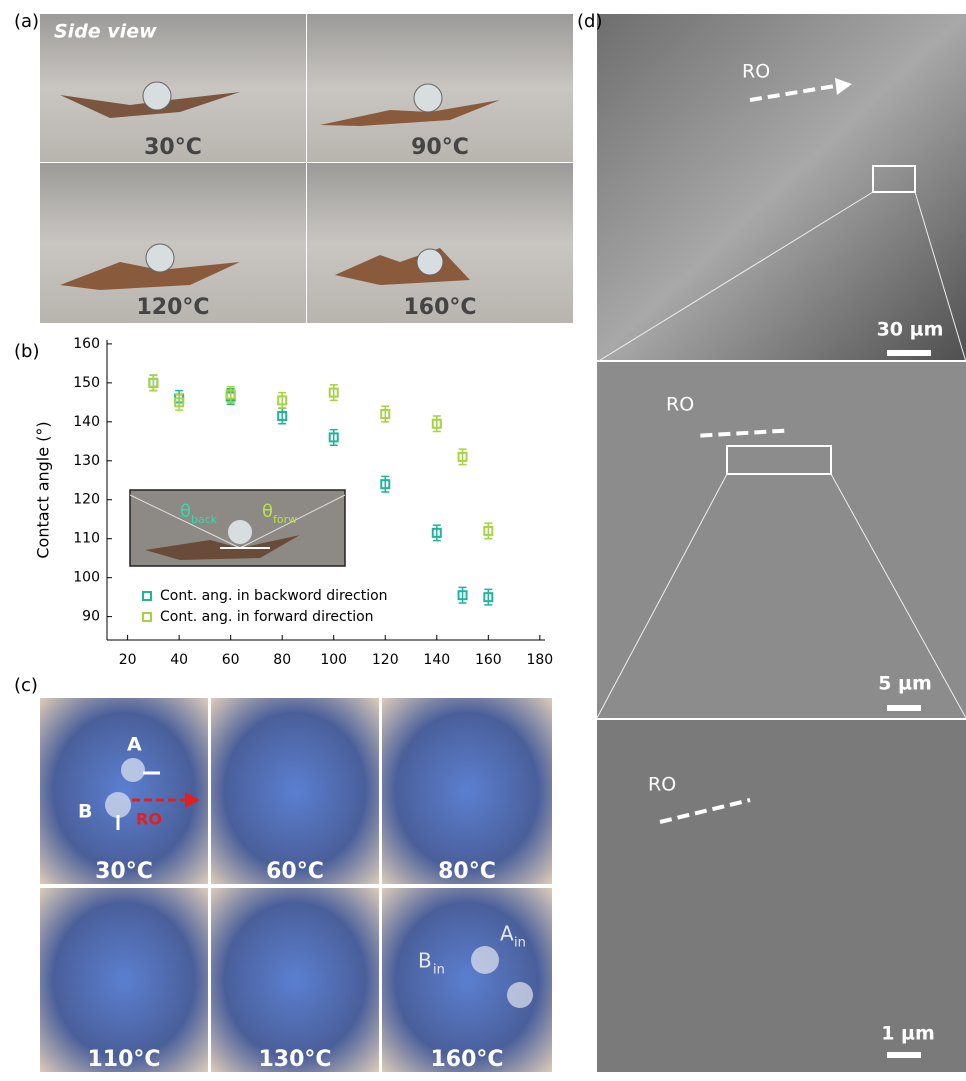 Image resolution: width=966 pixels, height=1081 pixels. I want to click on scale-bar-label: 5 µm, so click(905, 684).